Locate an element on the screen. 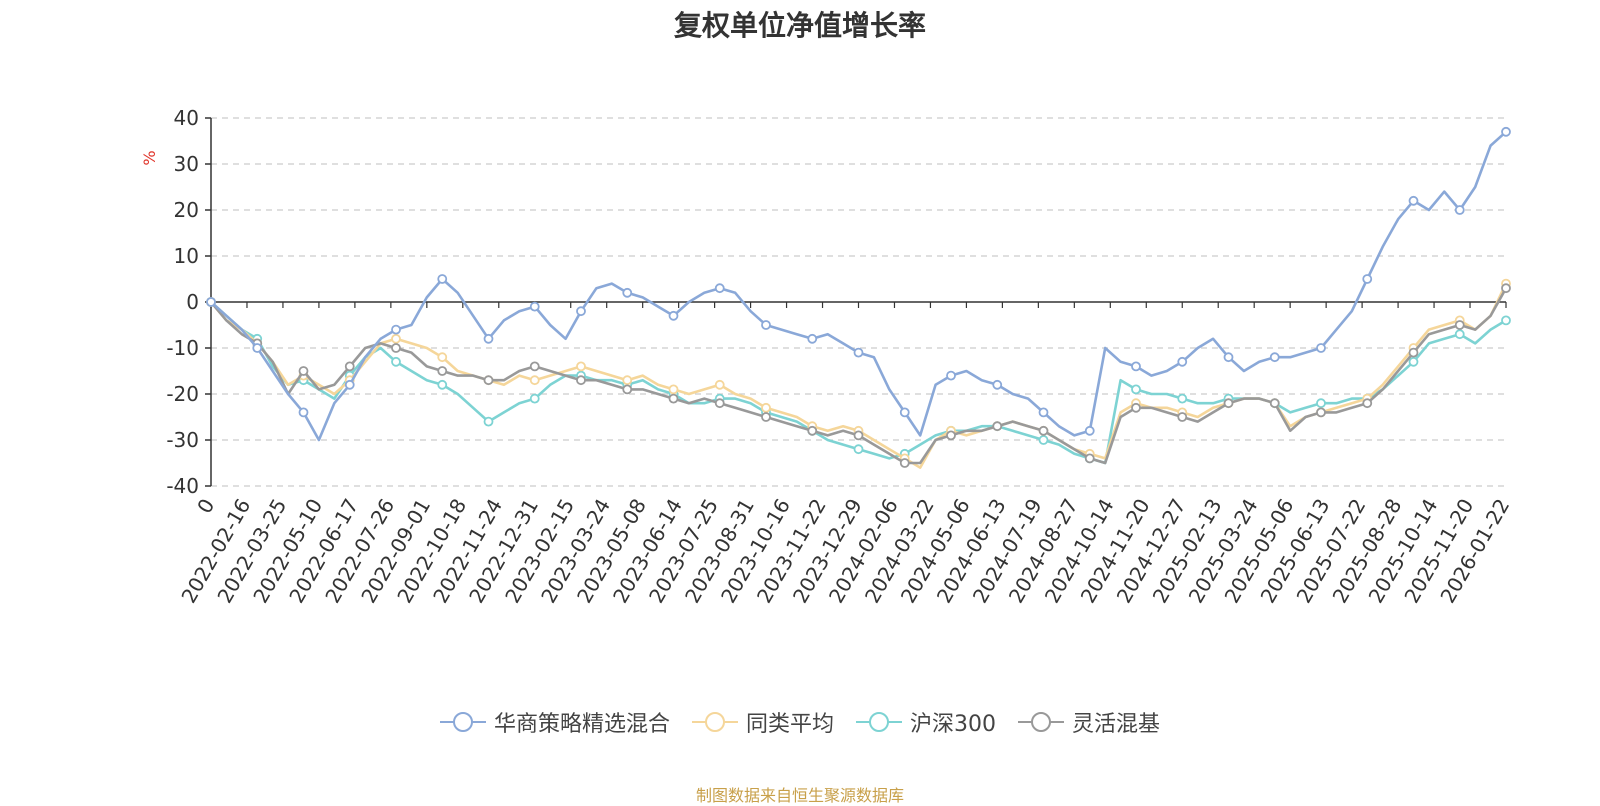 Image resolution: width=1600 pixels, height=806 pixels. legend-swatch-fund is located at coordinates (462, 722).